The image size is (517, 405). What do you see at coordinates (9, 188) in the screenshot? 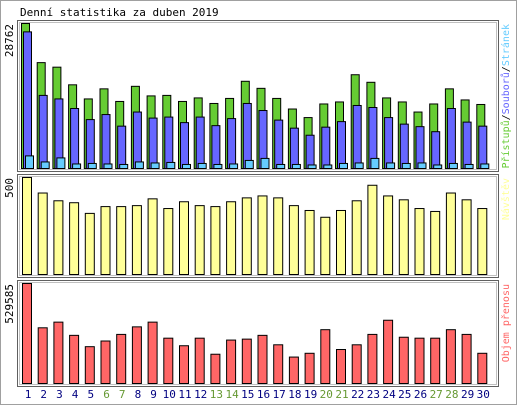
I see `y-axis-max-label: 500` at bounding box center [9, 188].